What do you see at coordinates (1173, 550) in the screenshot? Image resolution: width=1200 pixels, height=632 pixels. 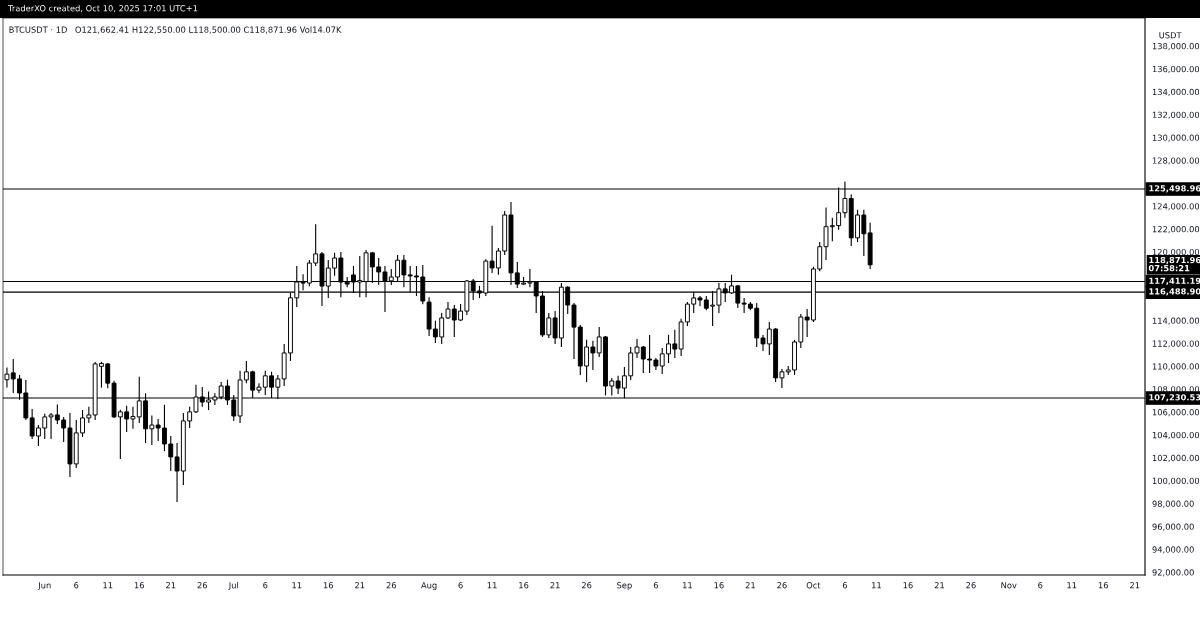 I see `y-tick-label: 94,000.00` at bounding box center [1173, 550].